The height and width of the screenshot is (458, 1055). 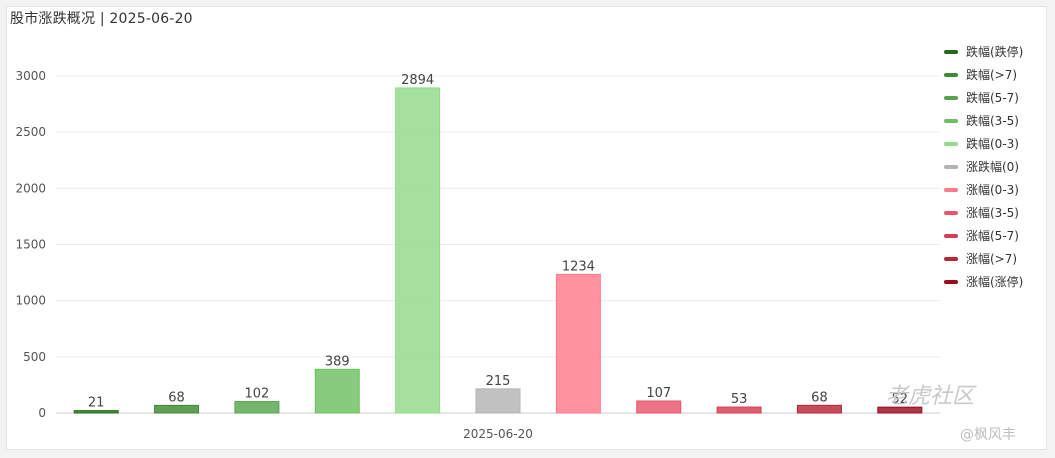 I want to click on legend-label: 跌幅(0-3), so click(x=992, y=144).